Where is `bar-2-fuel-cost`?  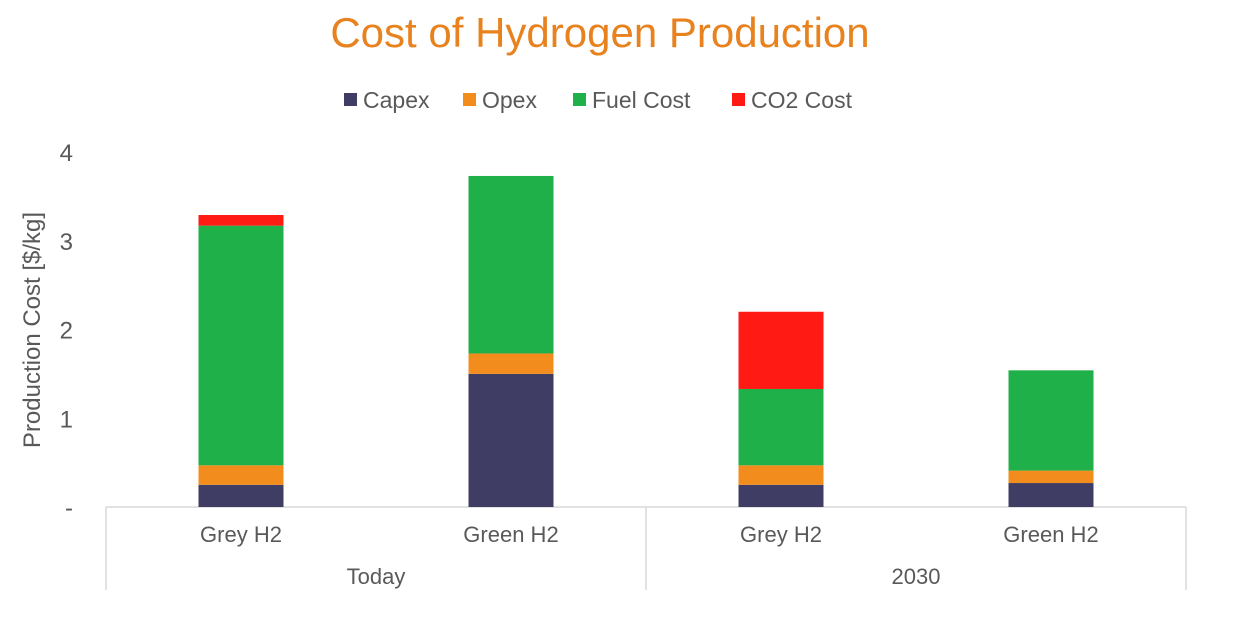
bar-2-fuel-cost is located at coordinates (781, 427).